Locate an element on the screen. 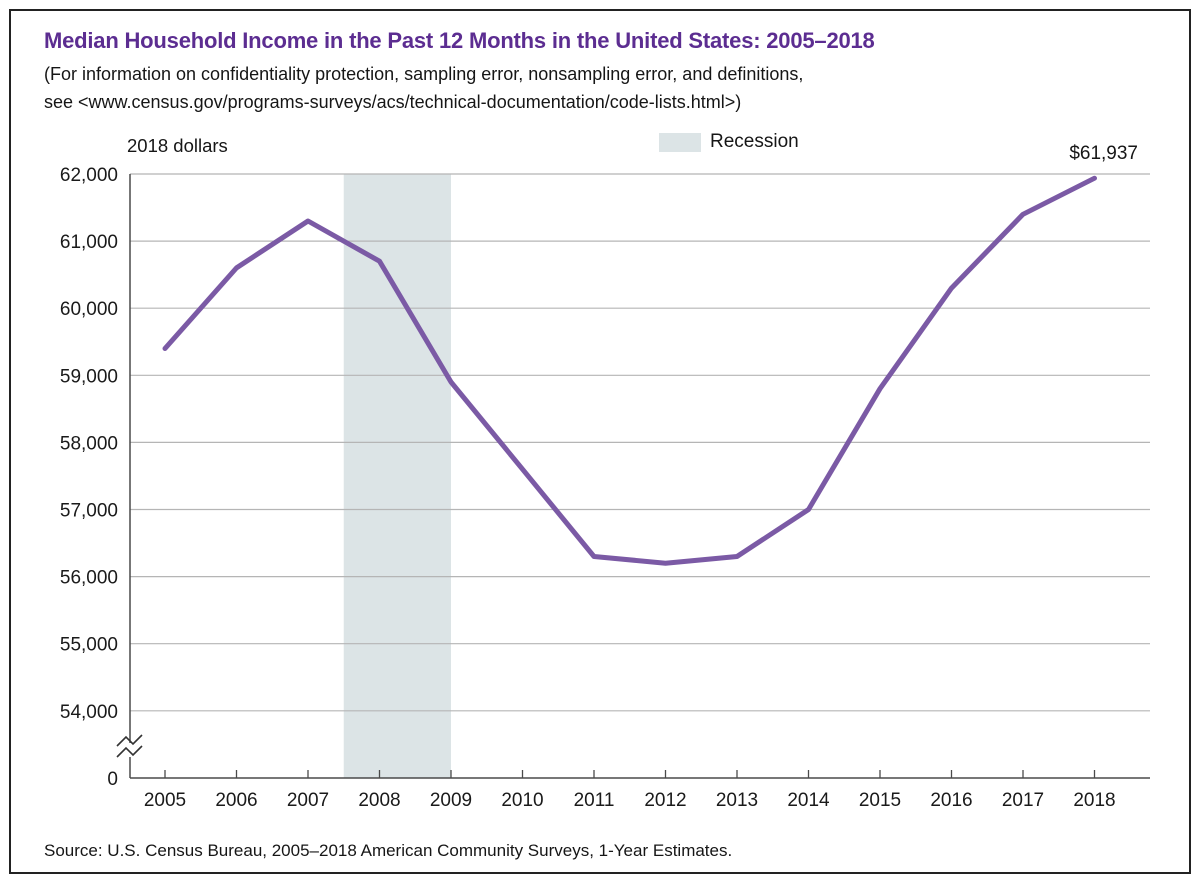 This screenshot has width=1200, height=883. x-tick-label-2005: 2005 is located at coordinates (165, 800).